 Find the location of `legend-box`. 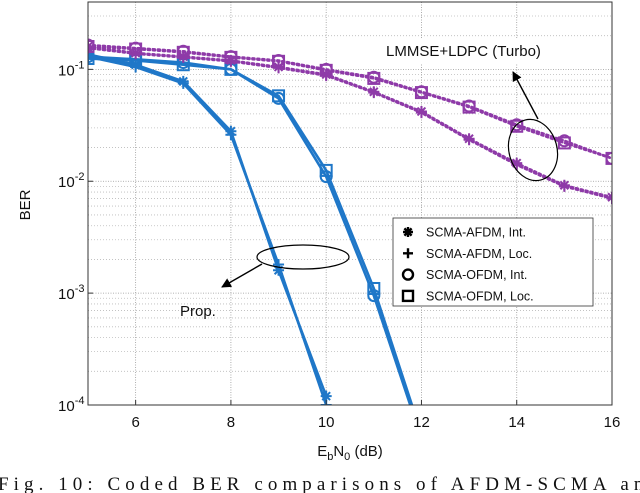

legend-box is located at coordinates (493, 262).